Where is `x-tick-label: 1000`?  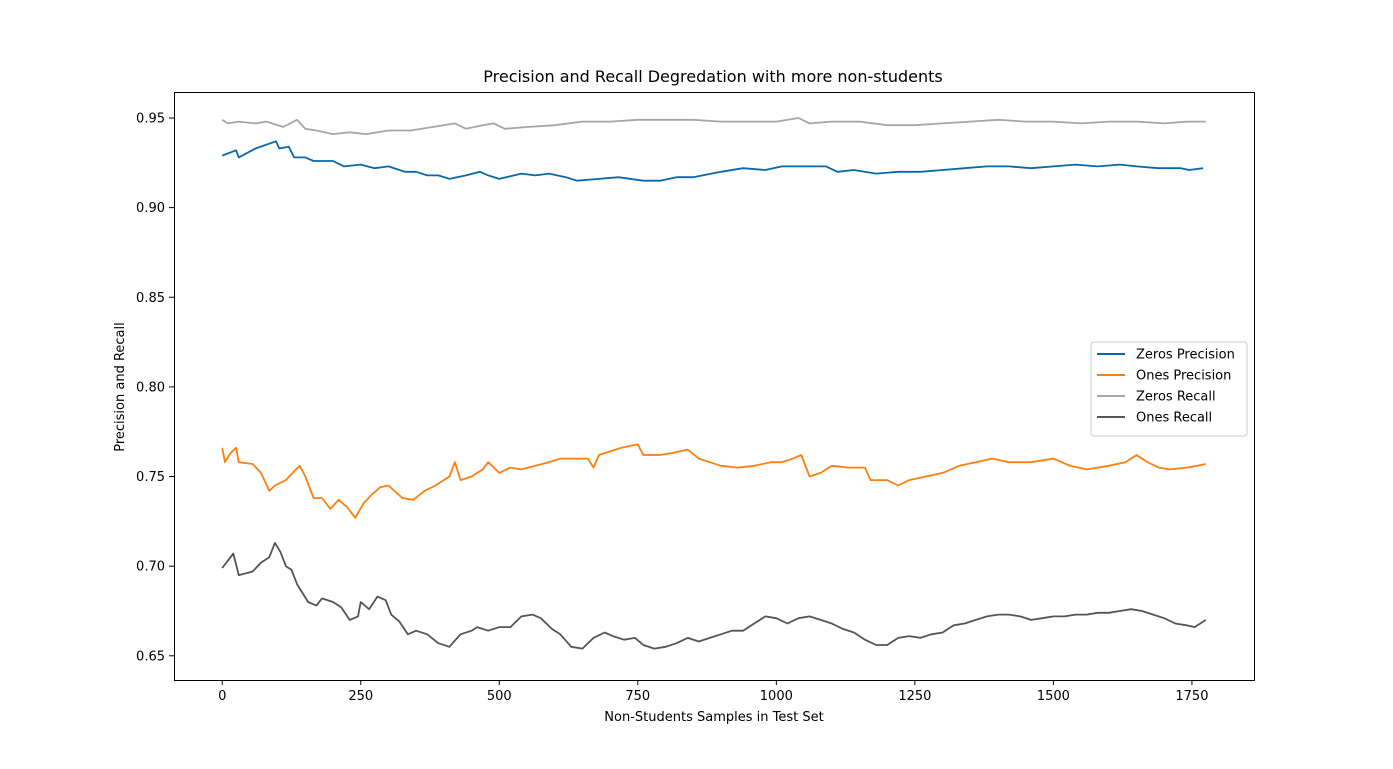 x-tick-label: 1000 is located at coordinates (776, 696).